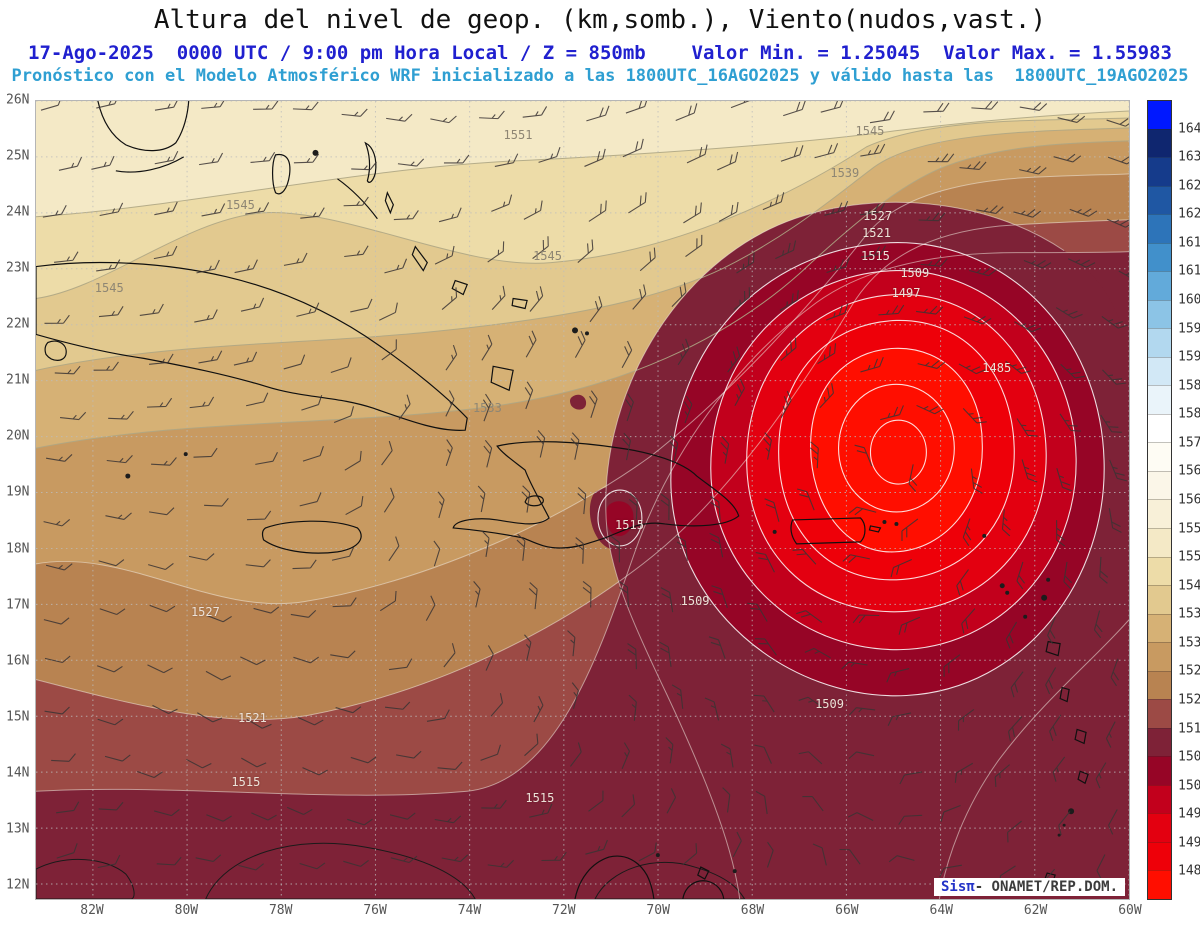 This screenshot has width=1200, height=927. What do you see at coordinates (1189, 700) in the screenshot?
I see `colorbar-level-label: 1521` at bounding box center [1189, 700].